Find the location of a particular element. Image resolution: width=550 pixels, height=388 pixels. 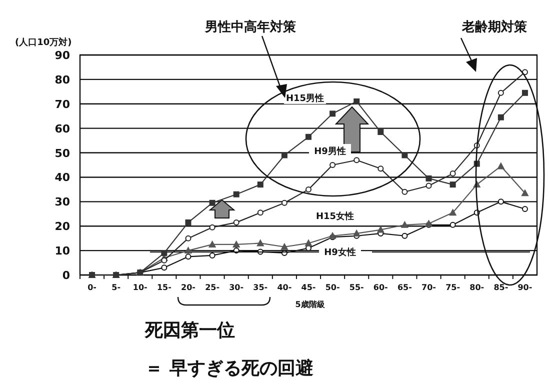

y-tick-label: 60 is located at coordinates (62, 129).